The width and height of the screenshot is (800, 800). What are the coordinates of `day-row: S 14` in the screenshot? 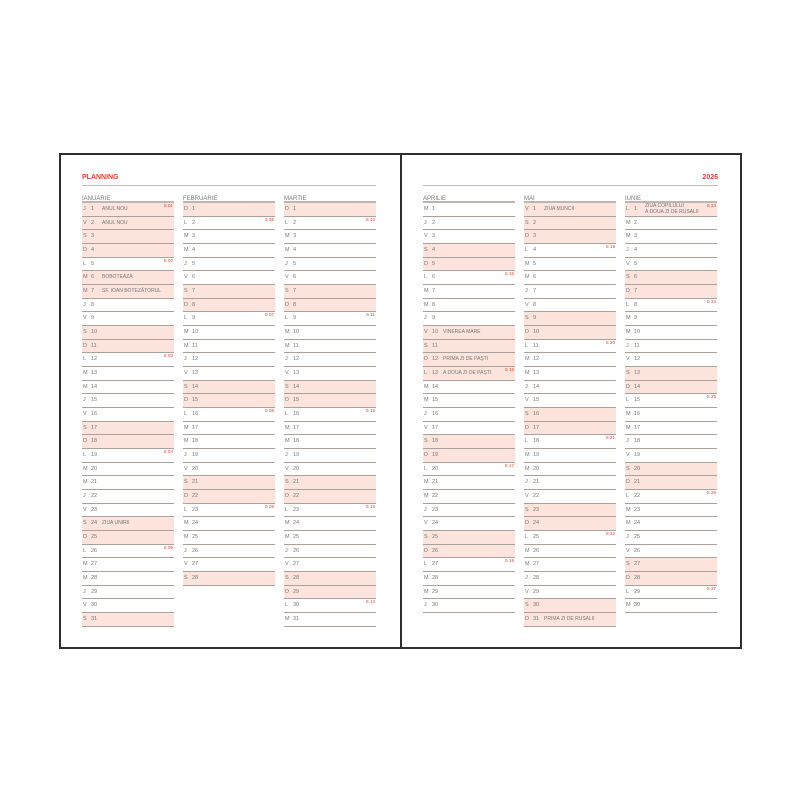 It's located at (330, 387).